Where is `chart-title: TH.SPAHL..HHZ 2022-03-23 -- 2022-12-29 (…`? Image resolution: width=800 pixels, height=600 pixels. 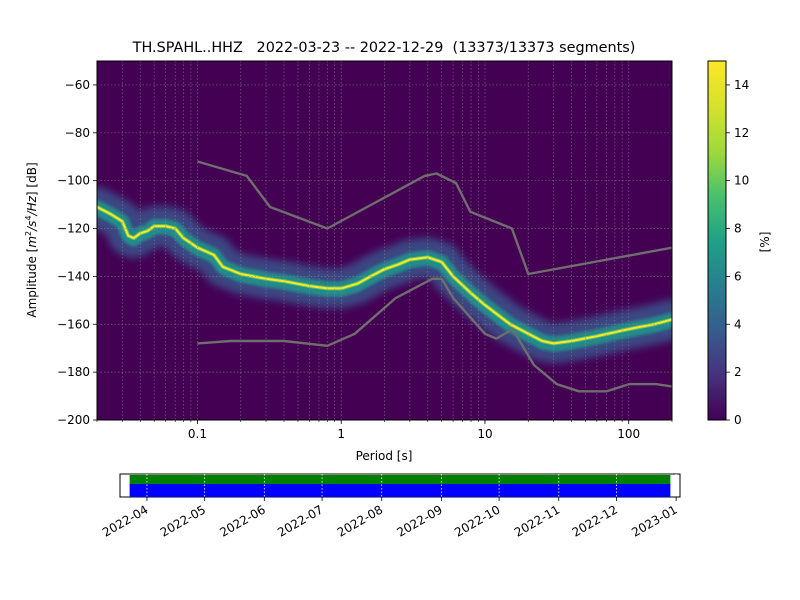 chart-title: TH.SPAHL..HHZ 2022-03-23 -- 2022-12-29 (… is located at coordinates (384, 48).